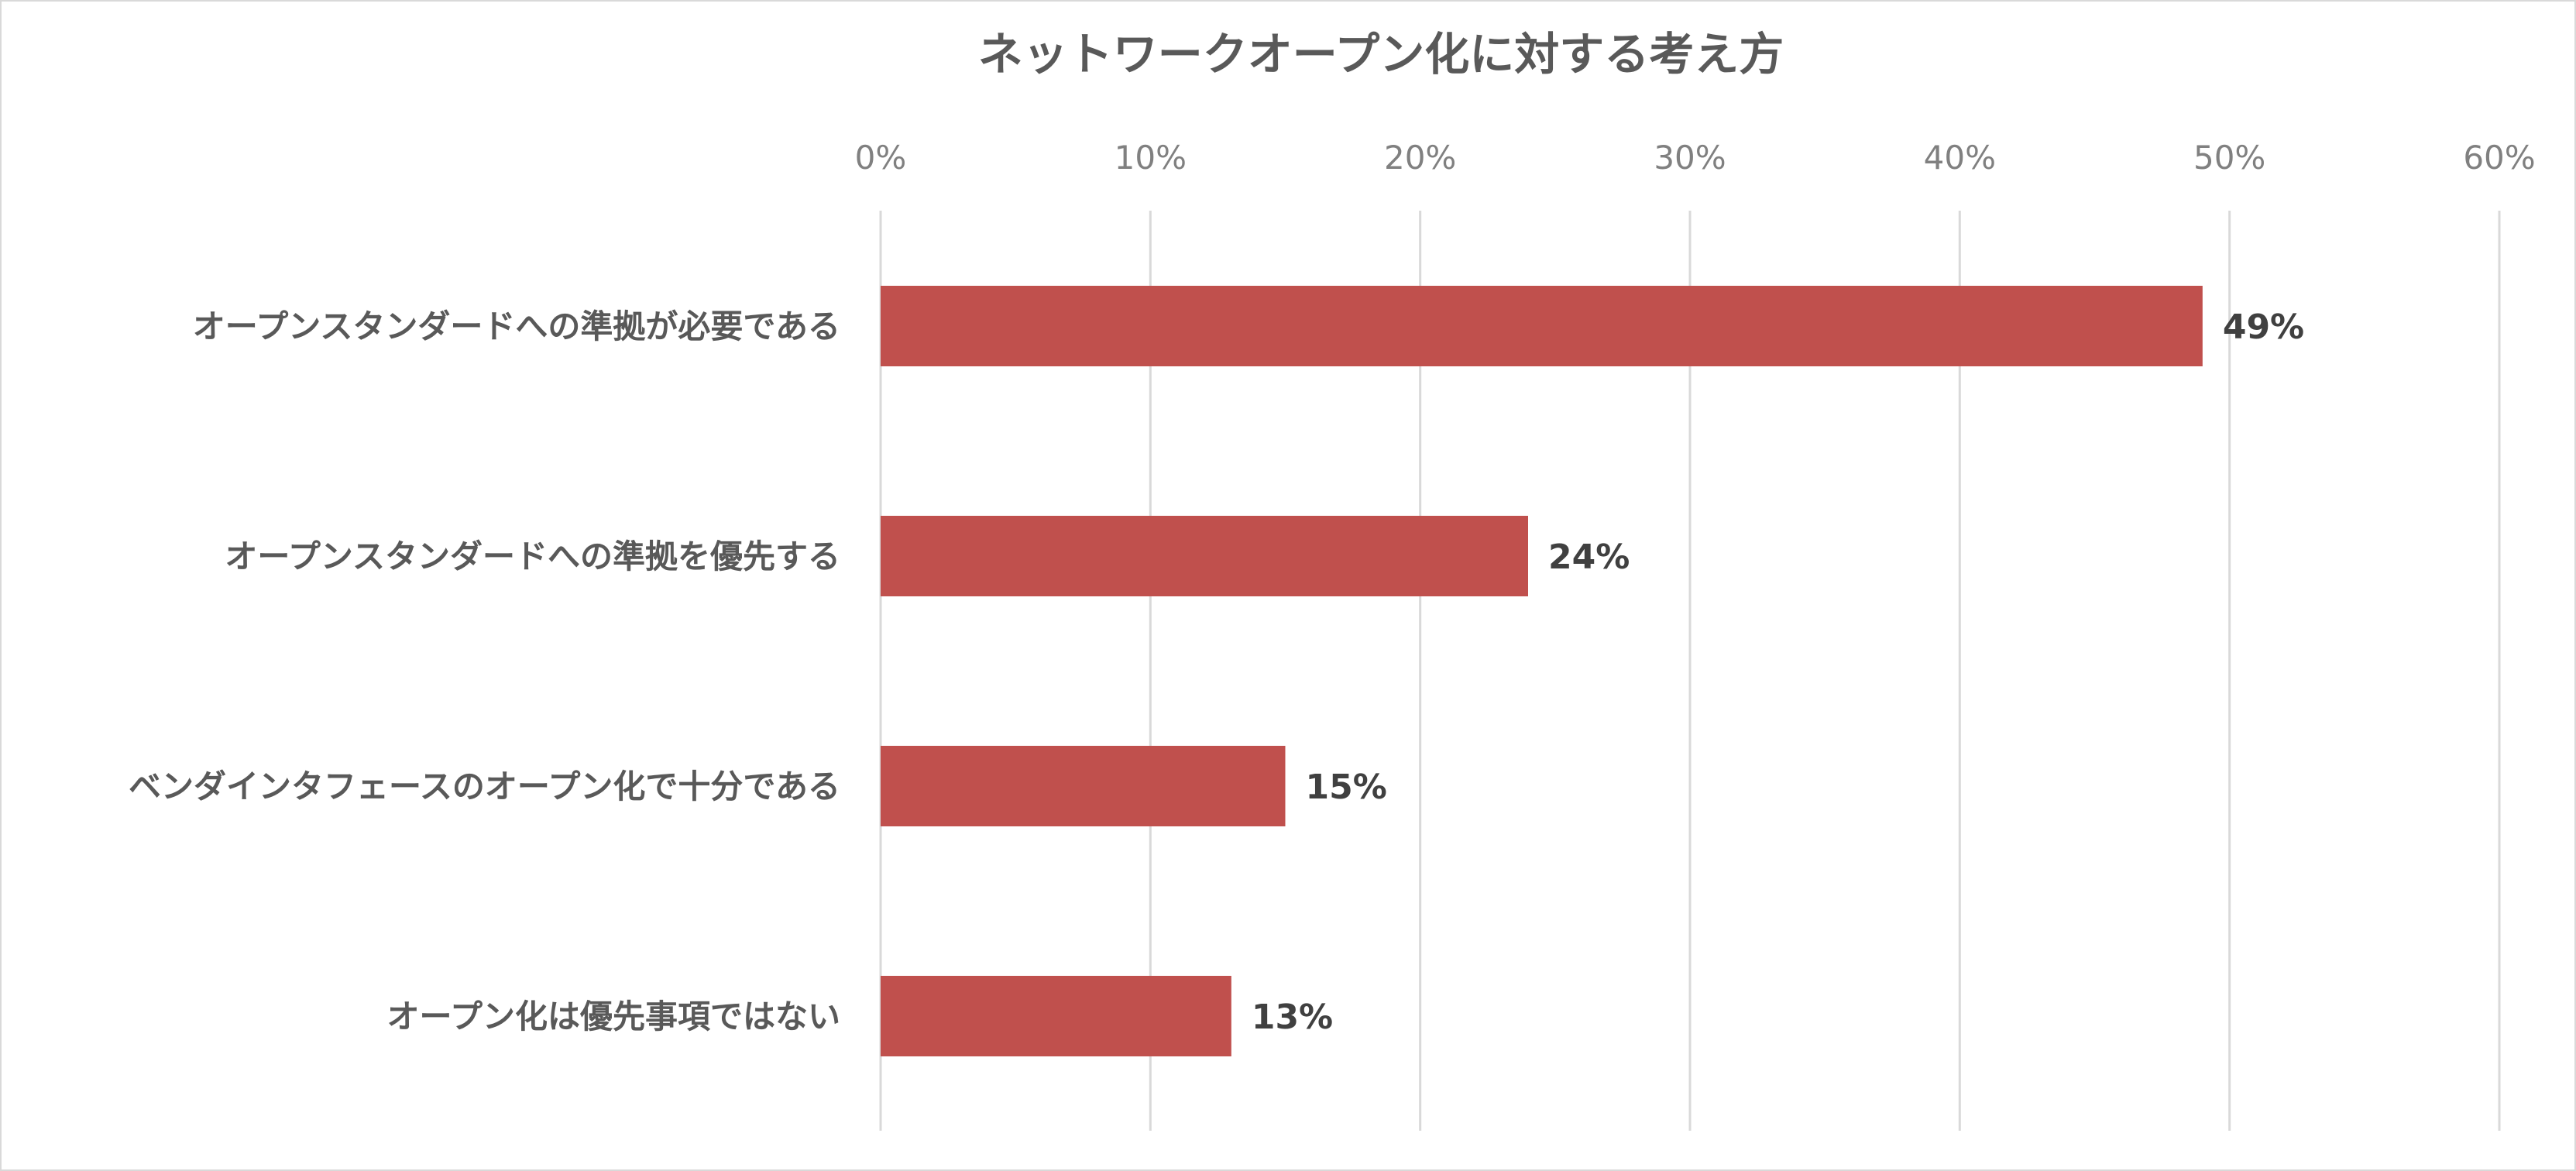 This screenshot has width=2576, height=1171. I want to click on x-tick-label: 30%, so click(1690, 158).